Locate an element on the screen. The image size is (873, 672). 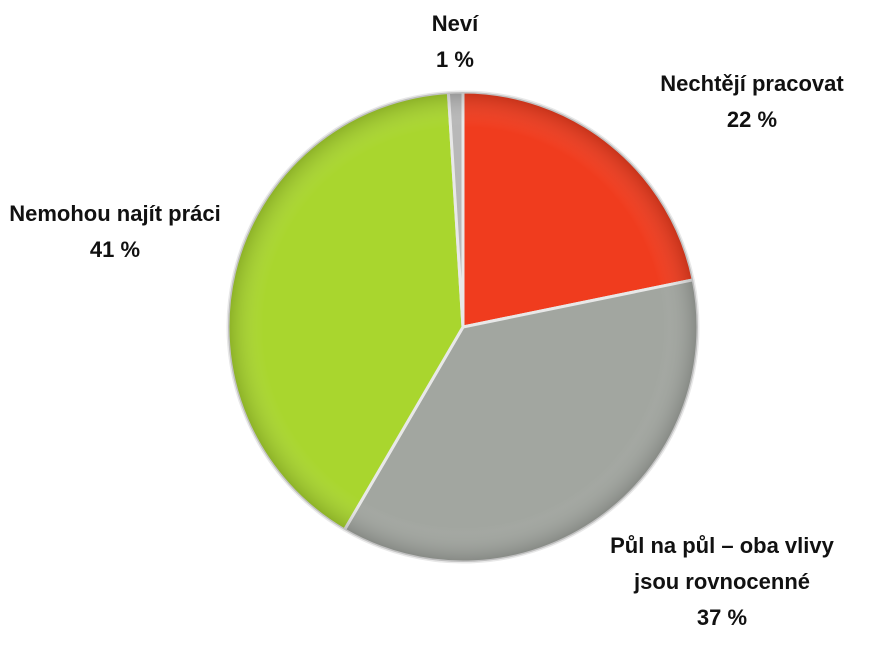
value-label: 22 % is located at coordinates (752, 119).